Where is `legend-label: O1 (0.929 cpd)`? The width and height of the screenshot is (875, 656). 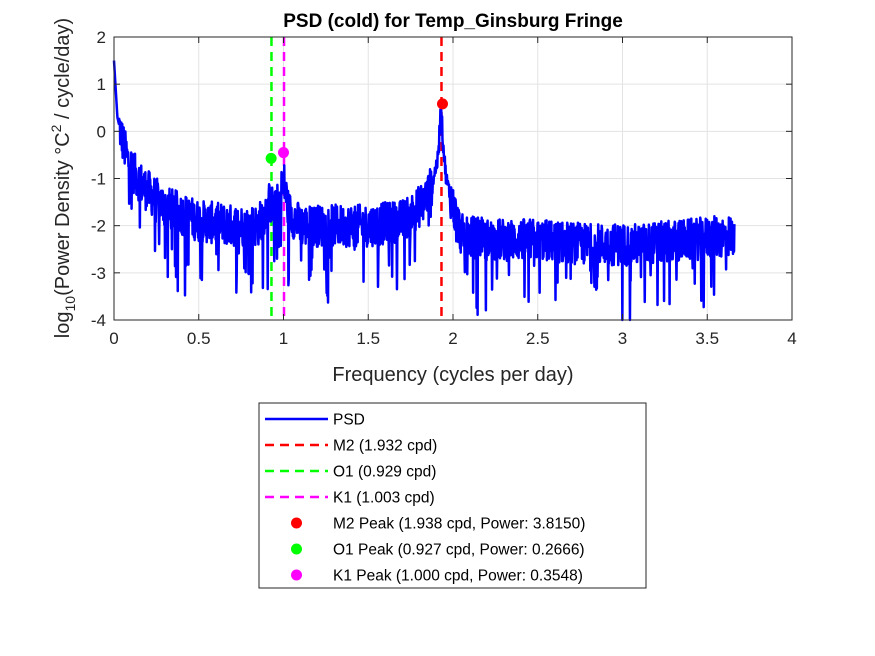
legend-label: O1 (0.929 cpd) is located at coordinates (384, 472).